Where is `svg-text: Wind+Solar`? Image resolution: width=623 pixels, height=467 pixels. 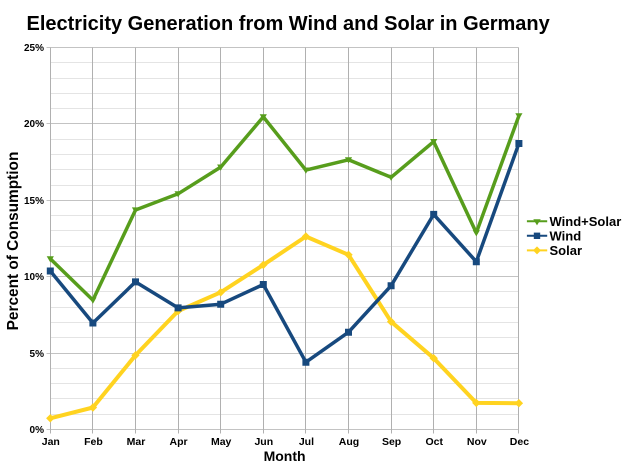
svg-text: Wind+Solar is located at coordinates (586, 221).